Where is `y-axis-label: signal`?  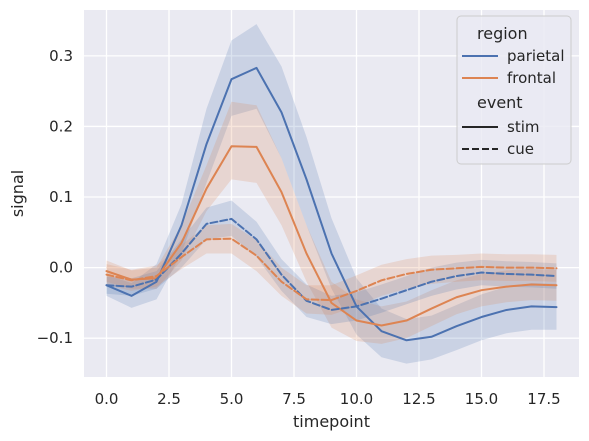
y-axis-label: signal is located at coordinates (17, 193).